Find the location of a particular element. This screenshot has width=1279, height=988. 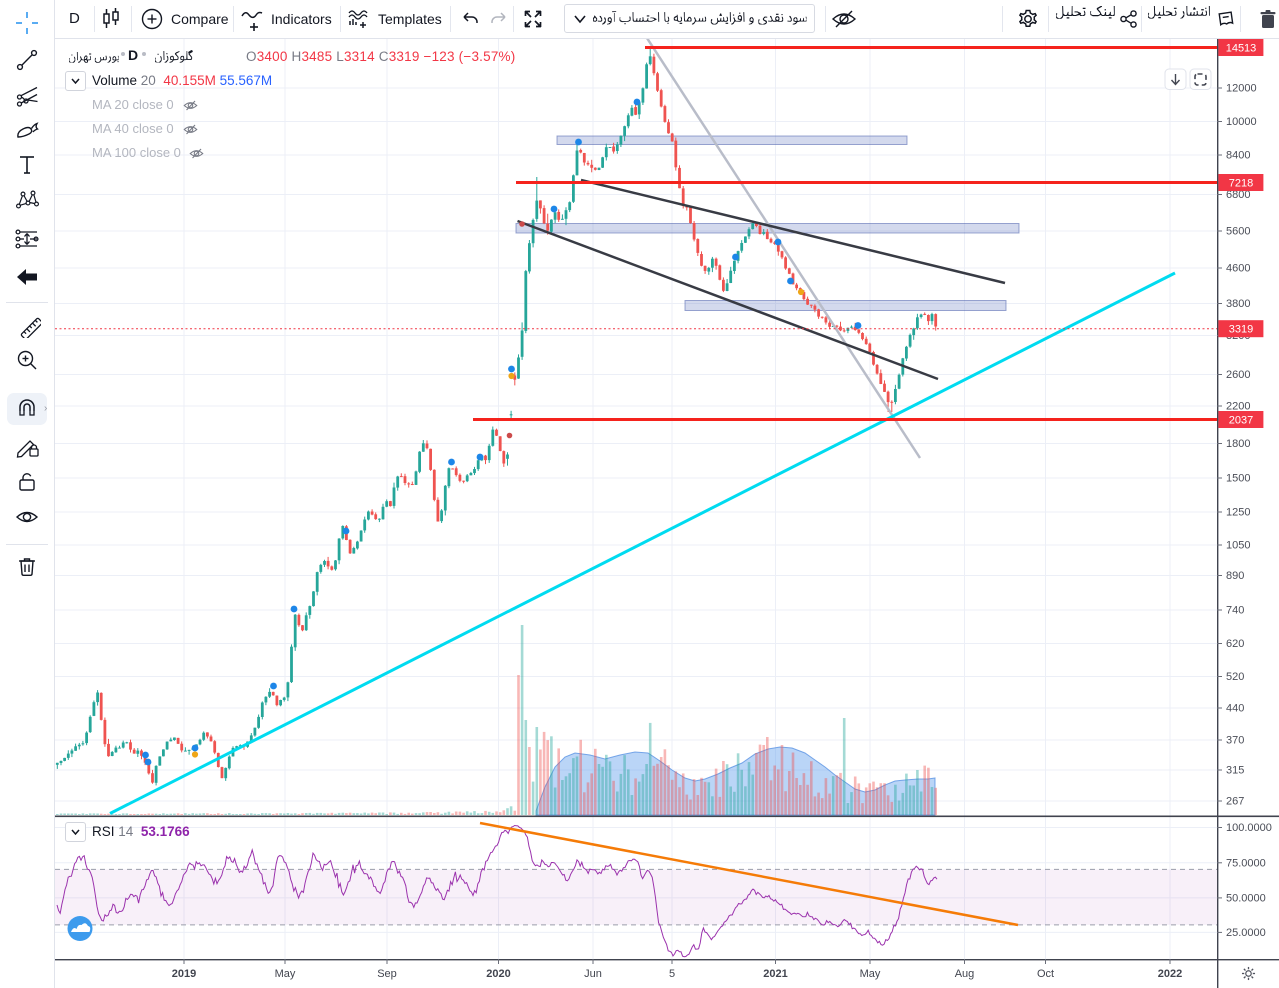

svg-text: Oct is located at coordinates (1045, 974).